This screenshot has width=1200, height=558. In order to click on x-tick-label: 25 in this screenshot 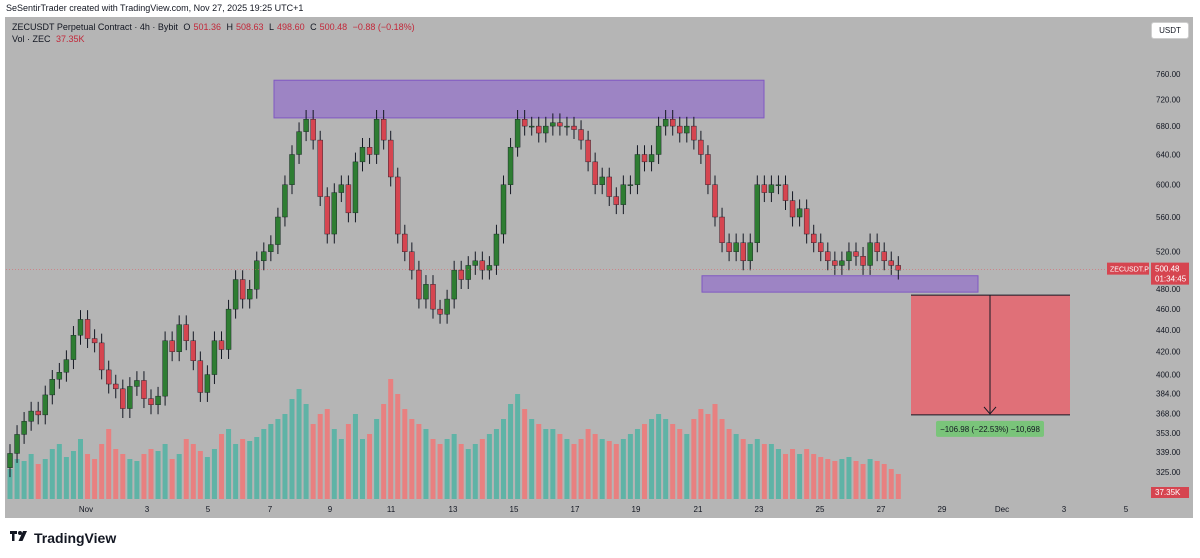, I will do `click(820, 509)`.